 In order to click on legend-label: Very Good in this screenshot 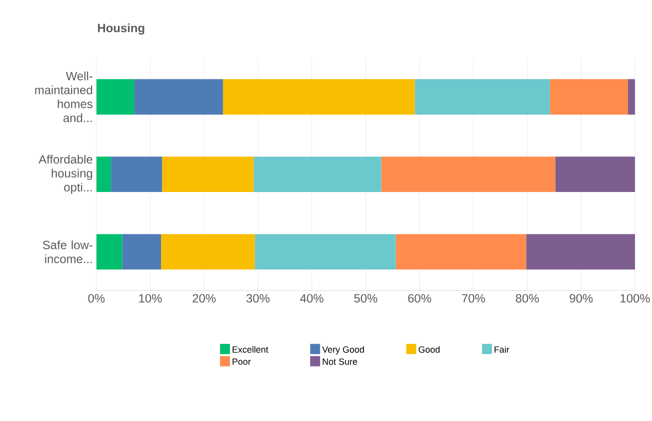, I will do `click(343, 350)`.